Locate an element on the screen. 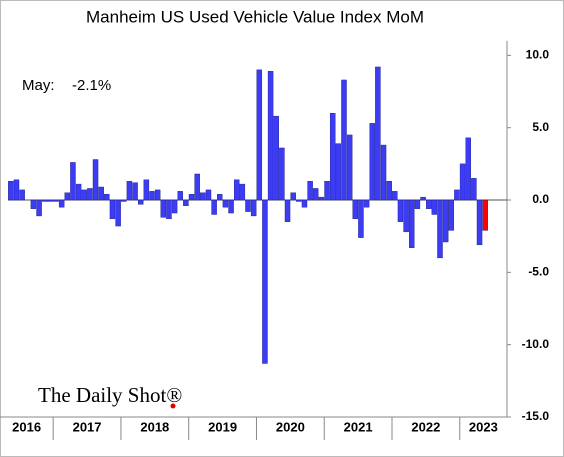 The width and height of the screenshot is (564, 457). x-tick-label: 2016 is located at coordinates (26, 426).